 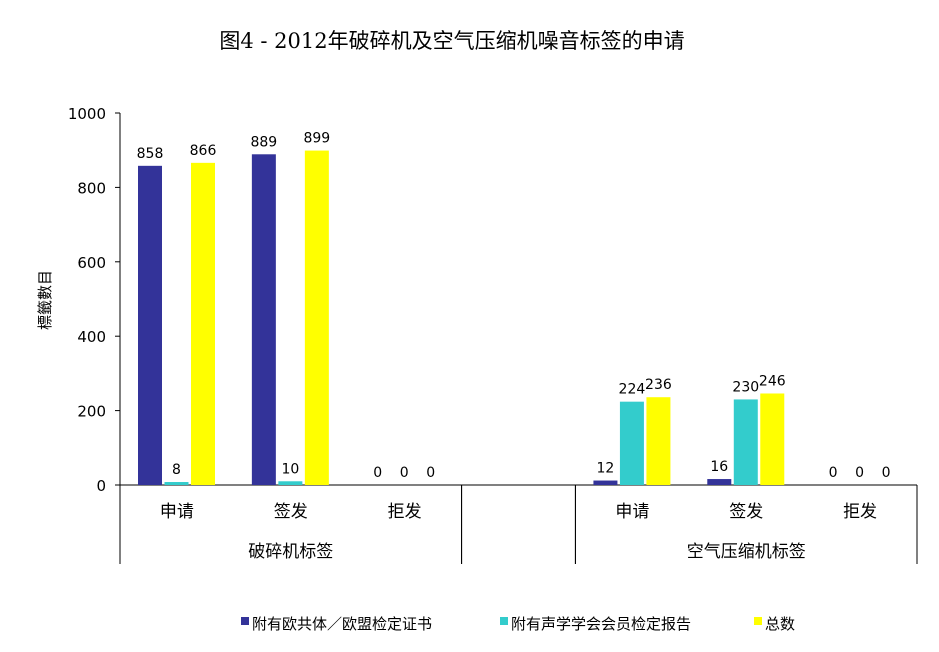 I want to click on data-label: 889, so click(x=263, y=142).